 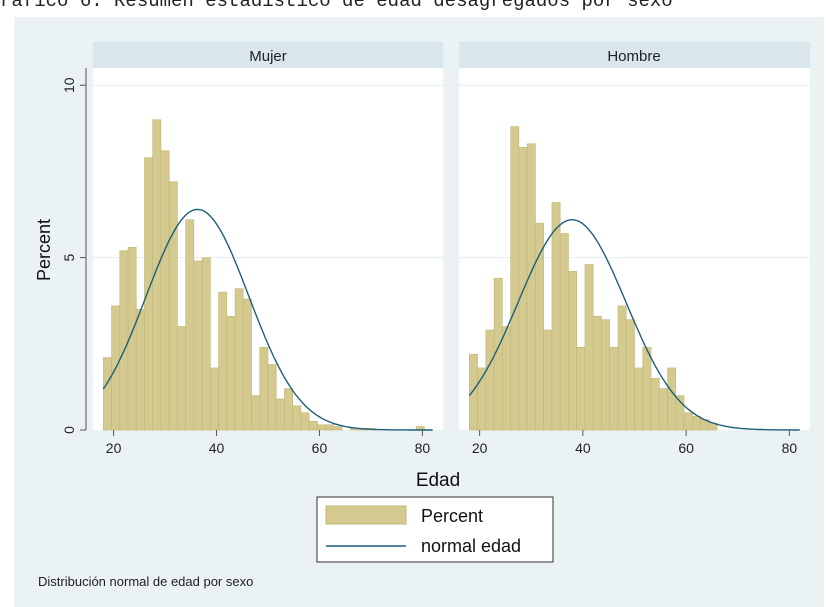 I want to click on y-tick-label: 10, so click(x=69, y=85).